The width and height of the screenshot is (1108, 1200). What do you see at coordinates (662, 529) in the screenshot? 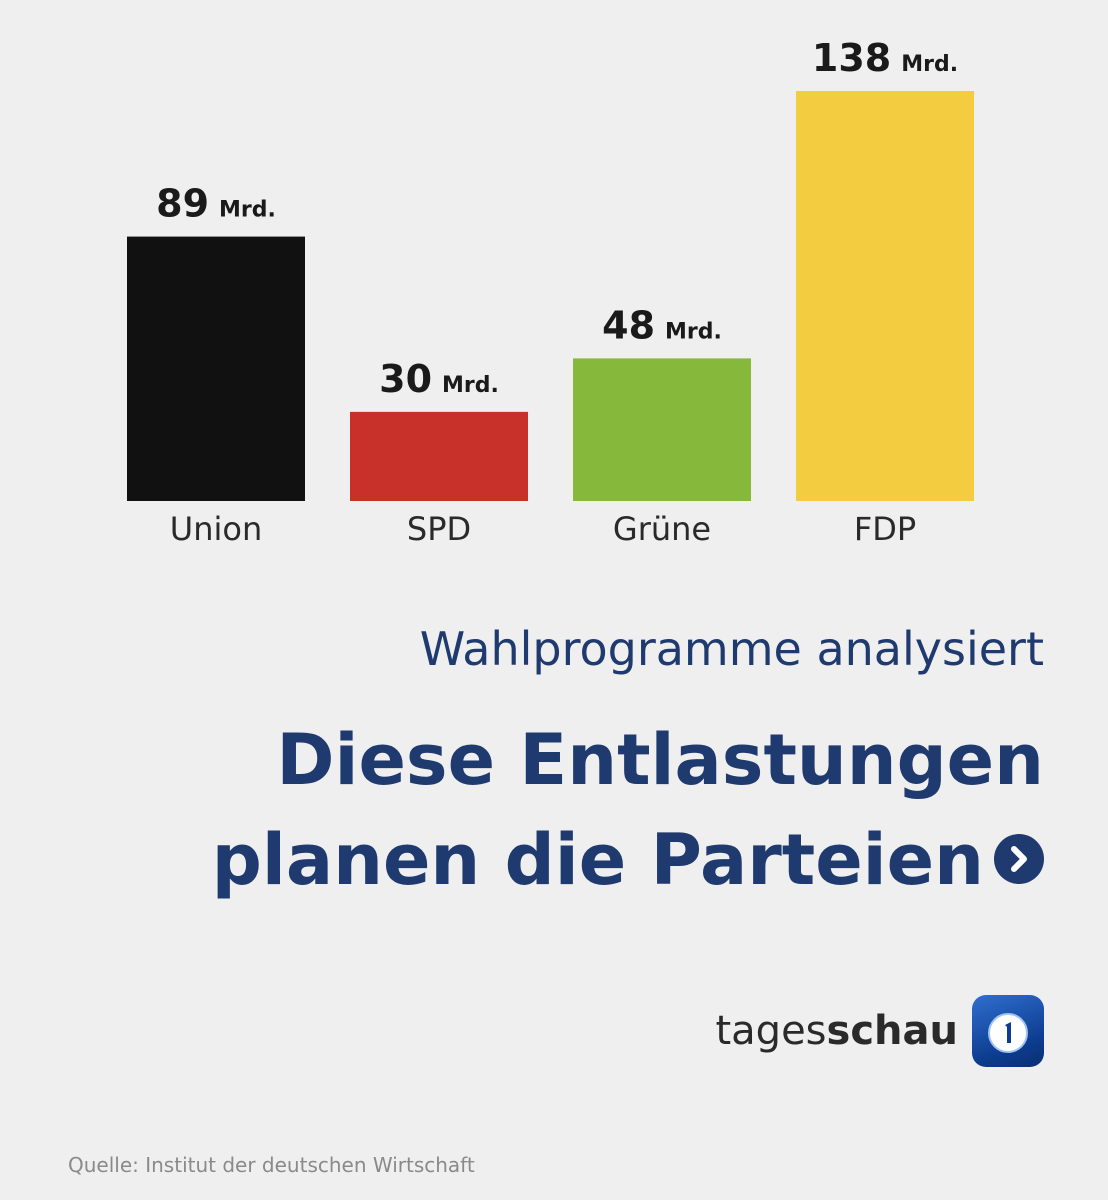
I see `category-label-2: Grüne` at bounding box center [662, 529].